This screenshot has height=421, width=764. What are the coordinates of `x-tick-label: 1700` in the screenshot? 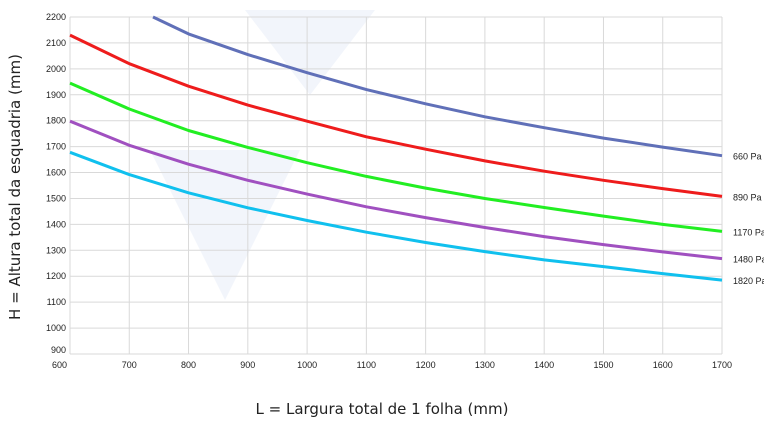 It's located at (722, 365).